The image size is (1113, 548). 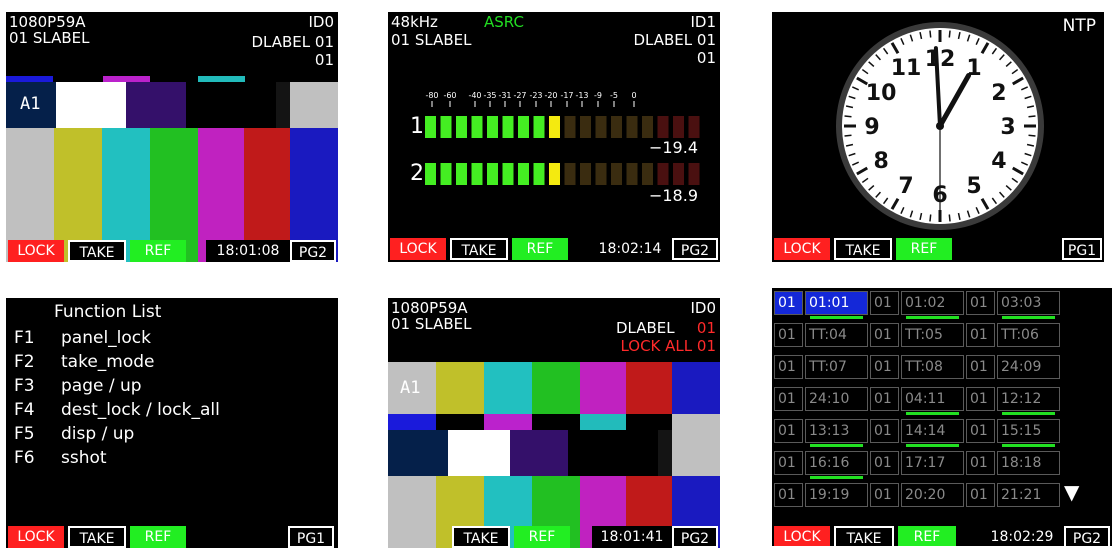 What do you see at coordinates (24, 338) in the screenshot?
I see `function-key: F1` at bounding box center [24, 338].